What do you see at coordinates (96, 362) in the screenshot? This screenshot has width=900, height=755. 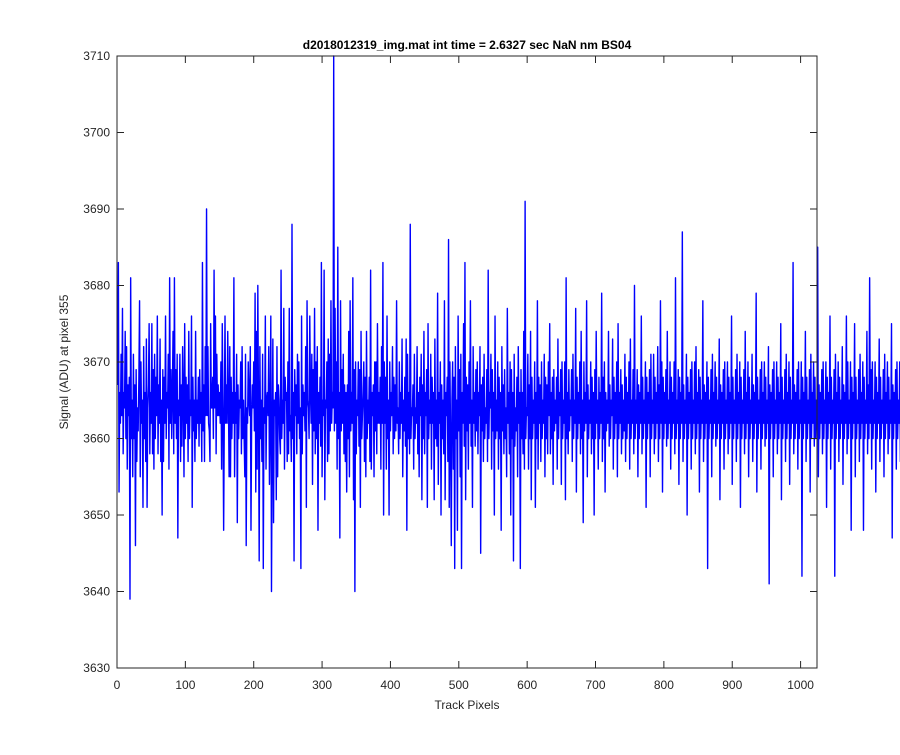 I see `y-tick-label: 3670` at bounding box center [96, 362].